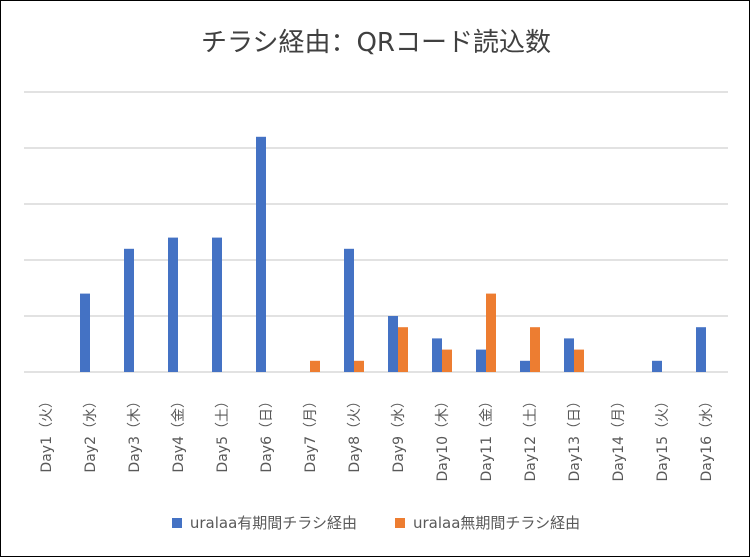 The height and width of the screenshot is (559, 752). I want to click on x-tick-label: Day6（日）, so click(267, 433).